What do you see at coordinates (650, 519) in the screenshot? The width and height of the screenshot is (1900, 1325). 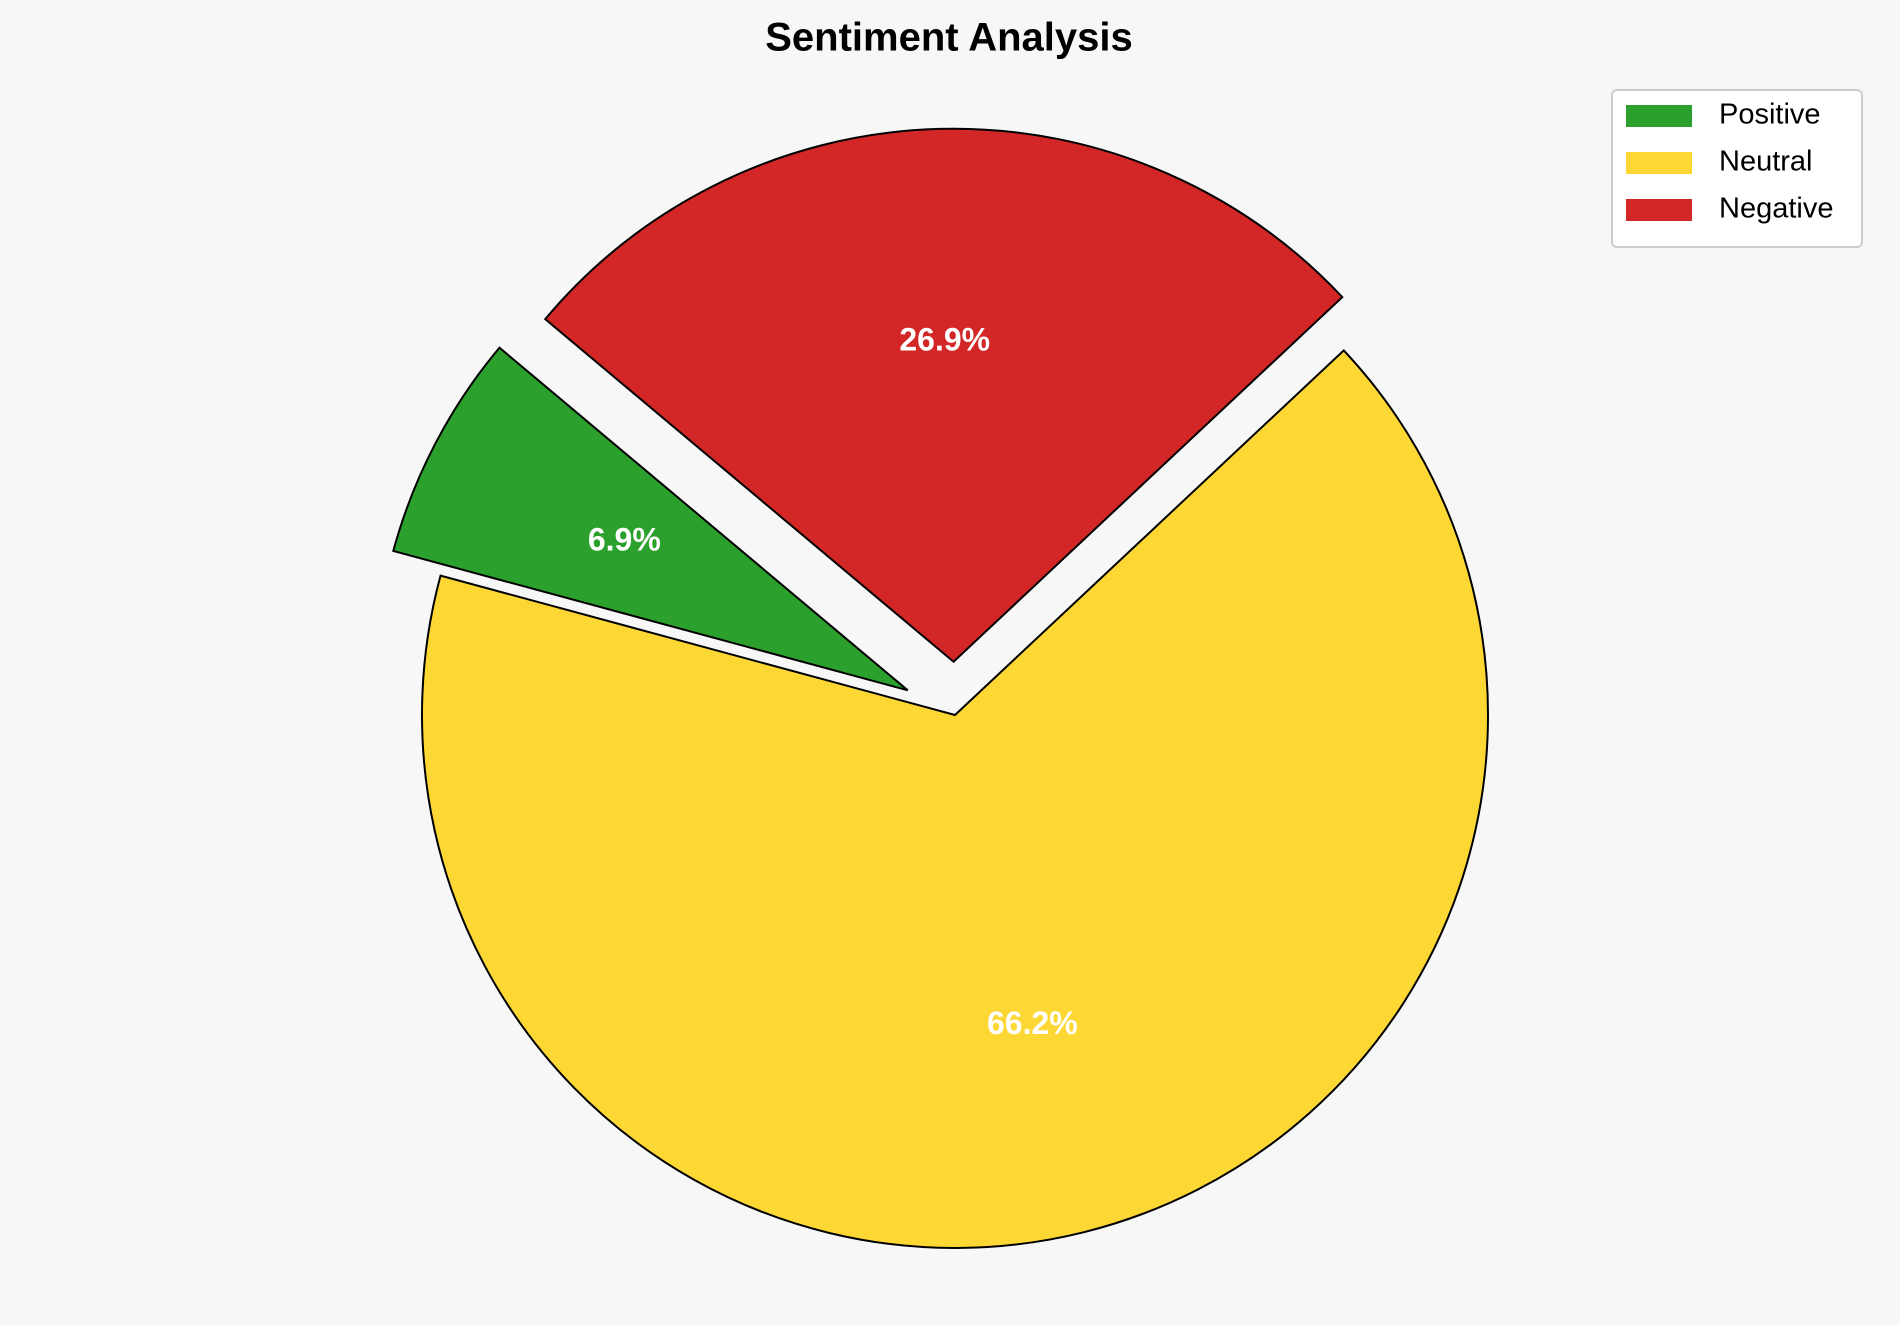 I see `pie-slice` at bounding box center [650, 519].